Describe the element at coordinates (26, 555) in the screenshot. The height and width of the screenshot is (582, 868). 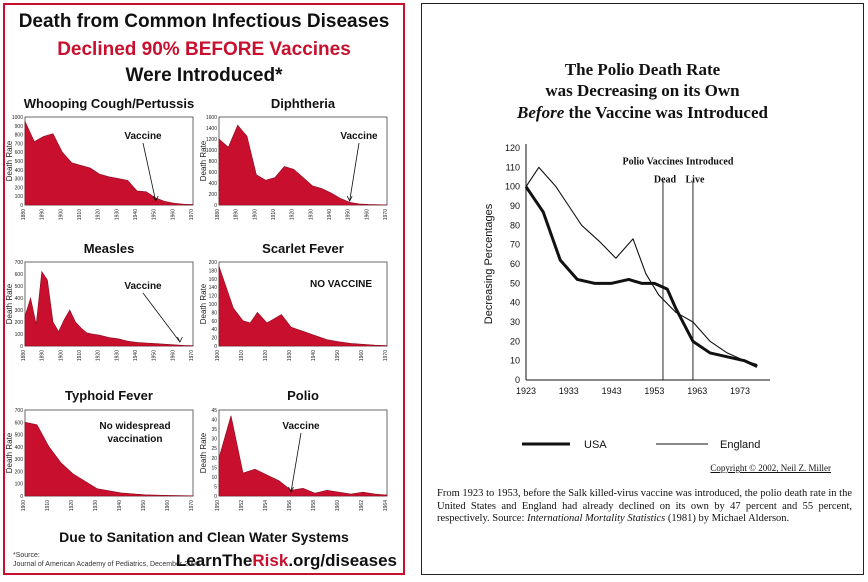
I see `source-label: *Source:` at that location.